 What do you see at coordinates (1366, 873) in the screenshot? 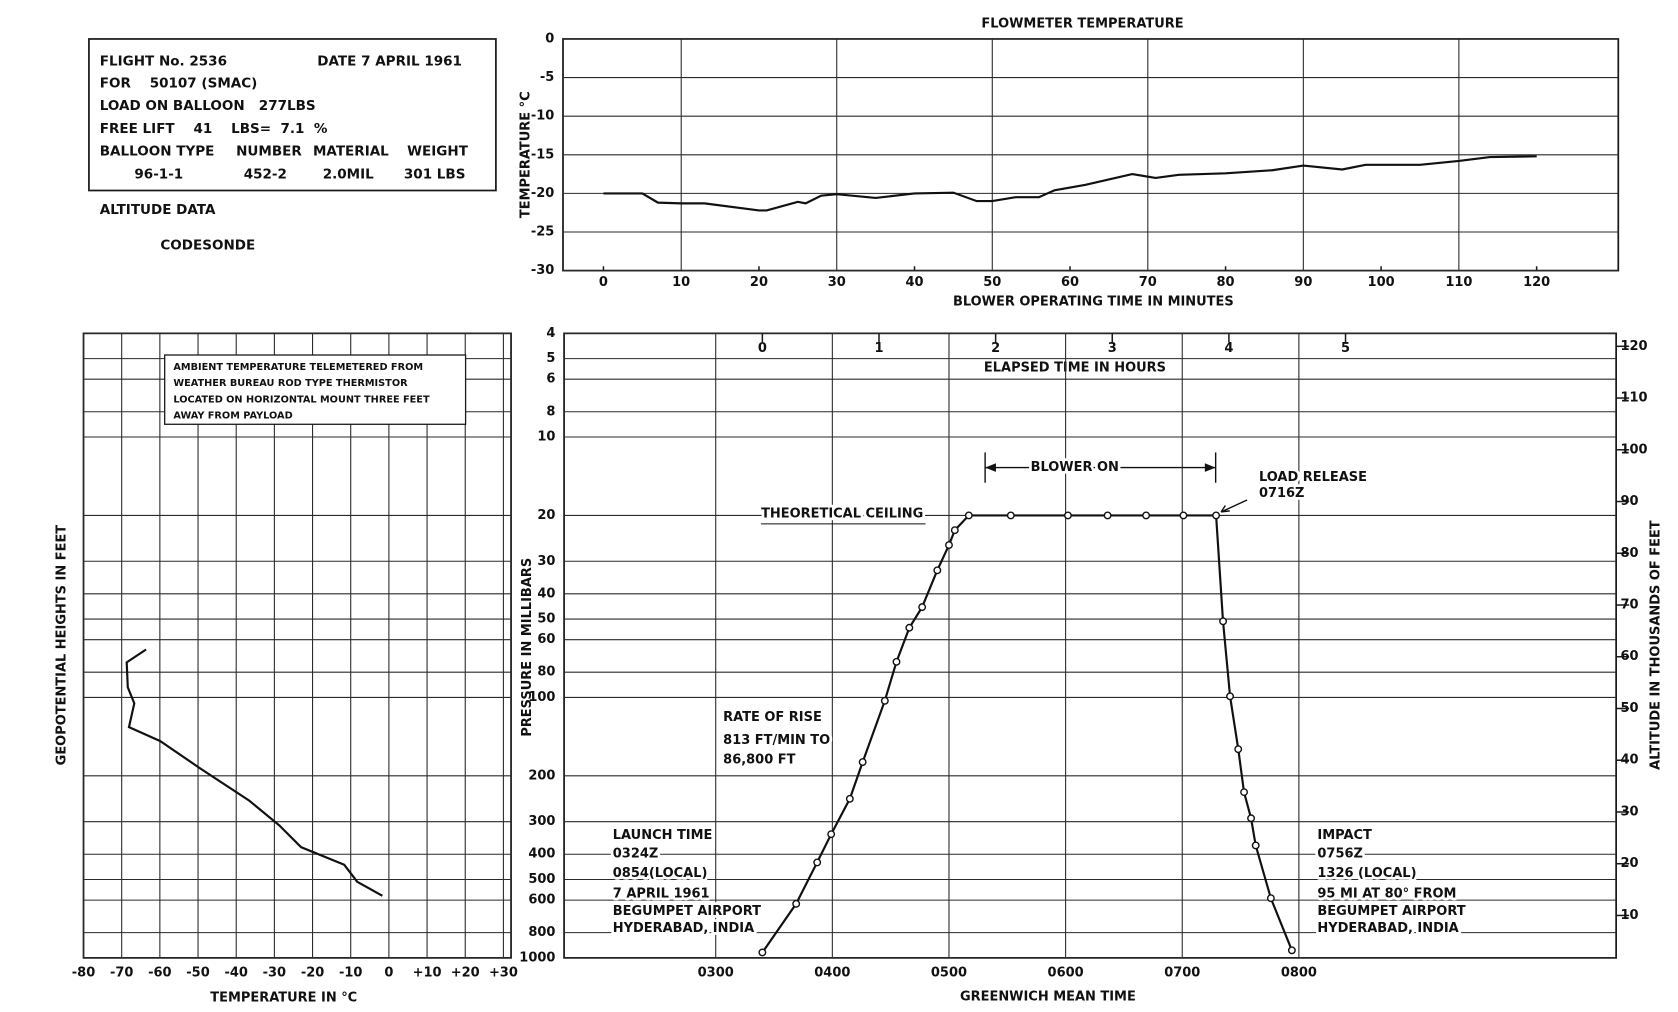
I see `impact-note: 1326 (LOCAL)` at bounding box center [1366, 873].